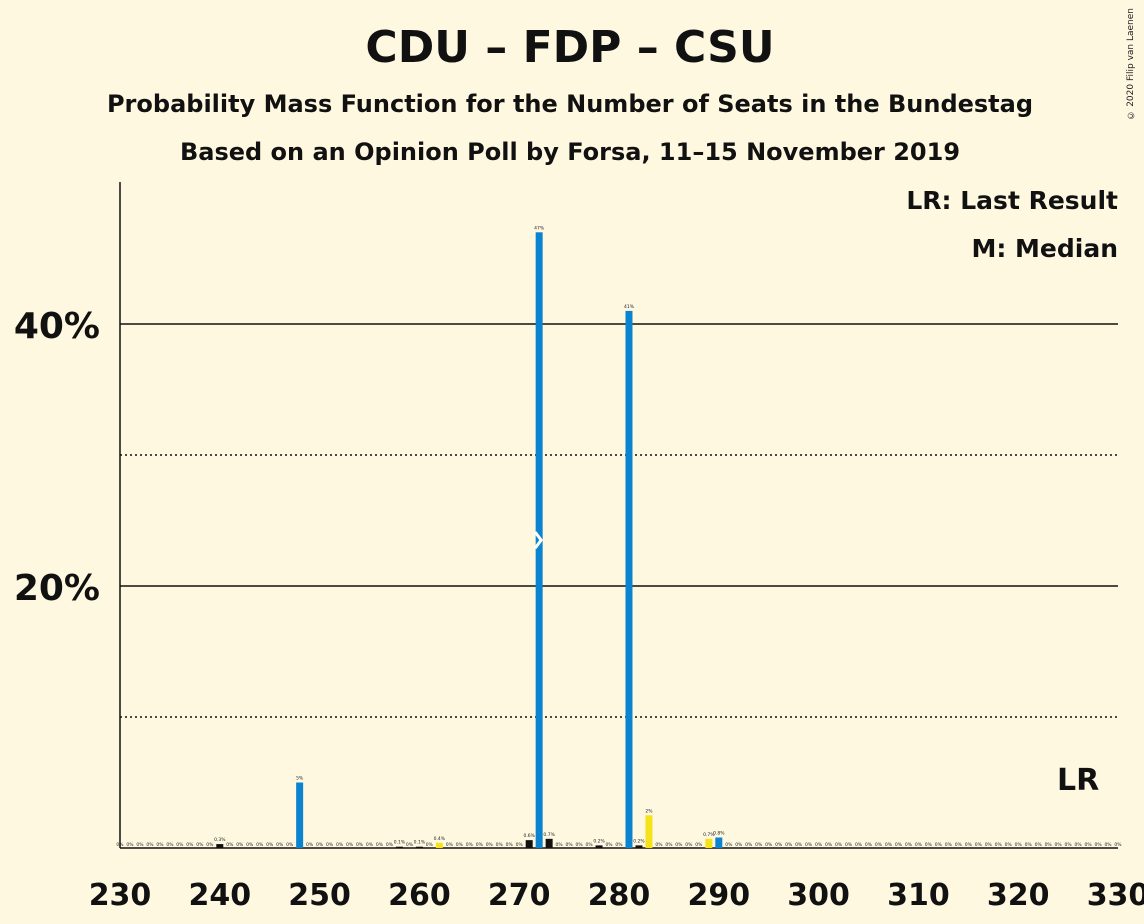 Image resolution: width=1144 pixels, height=924 pixels. What do you see at coordinates (220, 840) in the screenshot?
I see `bar-value-label: 0.3%` at bounding box center [220, 840].